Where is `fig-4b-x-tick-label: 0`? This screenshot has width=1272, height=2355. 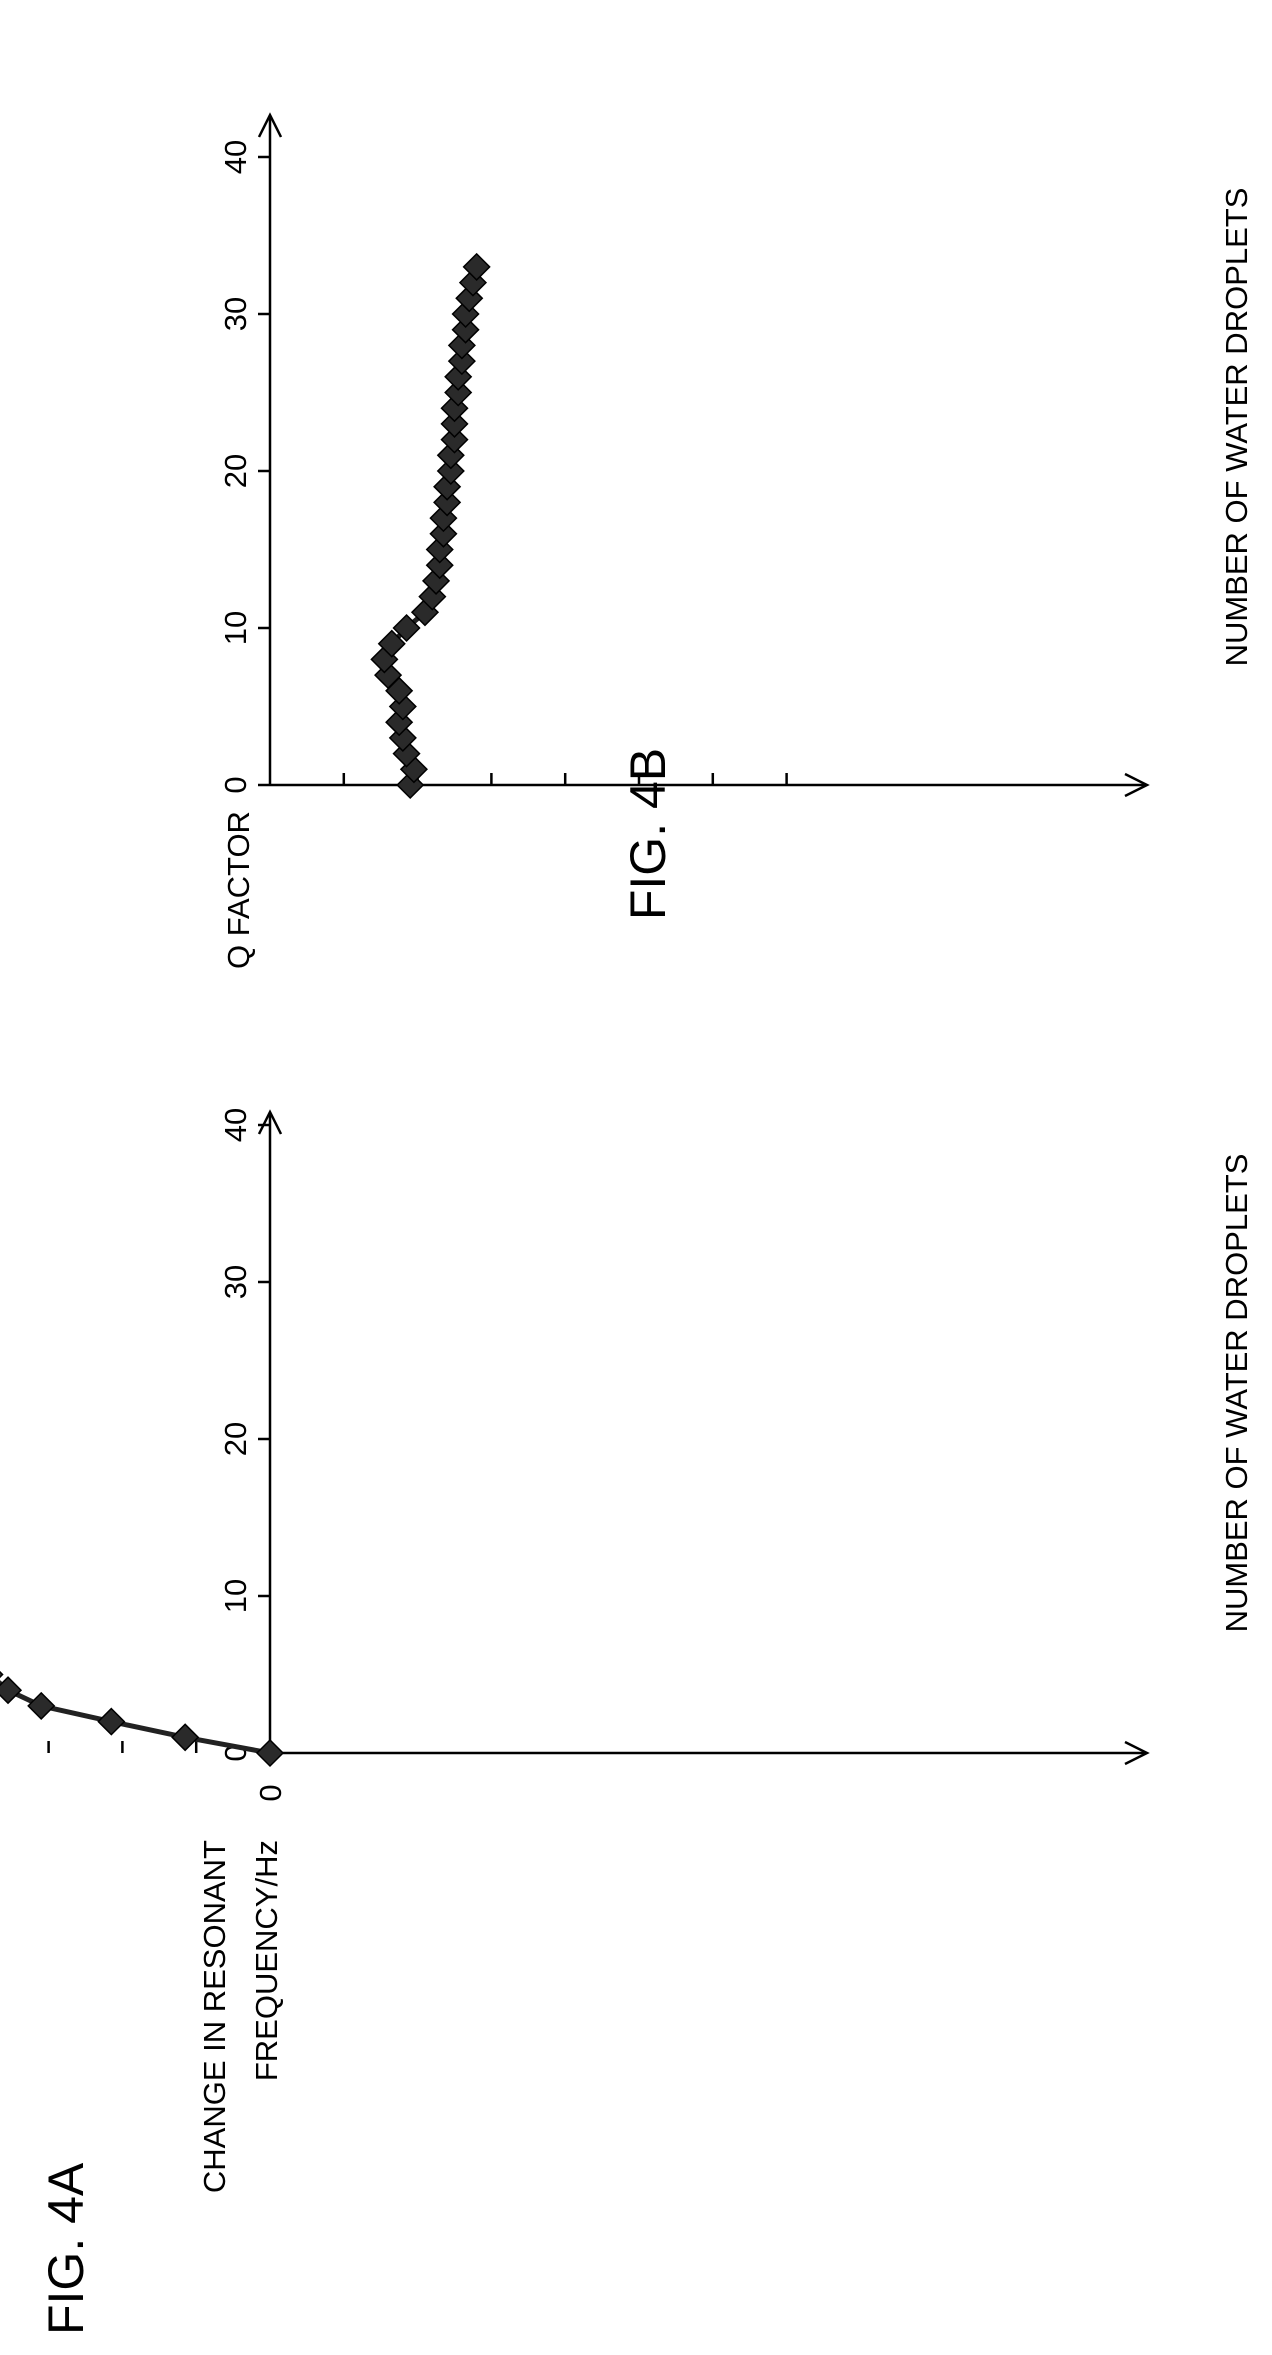 fig-4b-x-tick-label: 0 is located at coordinates (235, 784).